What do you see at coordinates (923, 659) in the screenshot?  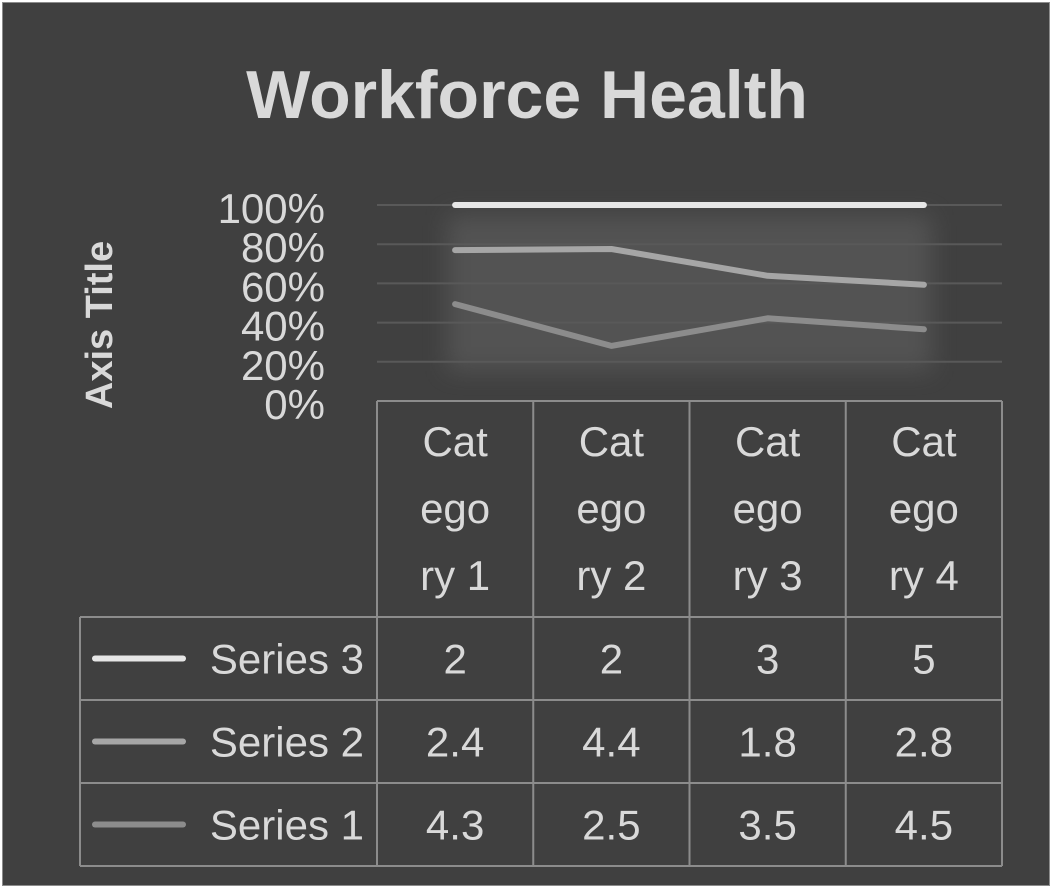 I see `data-value-label: 5` at bounding box center [923, 659].